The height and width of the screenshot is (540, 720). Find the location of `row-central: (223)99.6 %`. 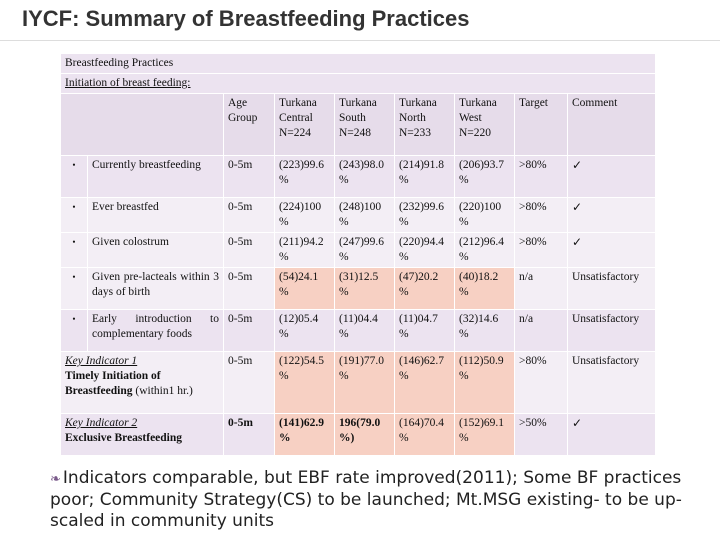

row-central: (223)99.6 % is located at coordinates (304, 176).